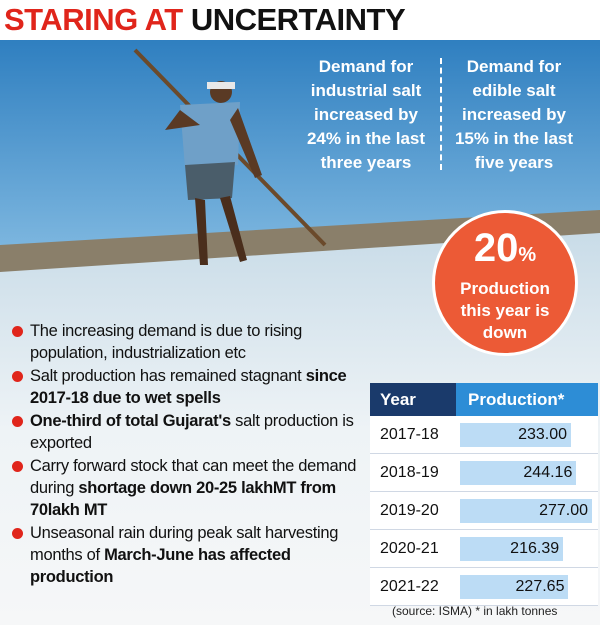 This screenshot has height=625, width=600. Describe the element at coordinates (527, 399) in the screenshot. I see `header-cell: Production*` at that location.